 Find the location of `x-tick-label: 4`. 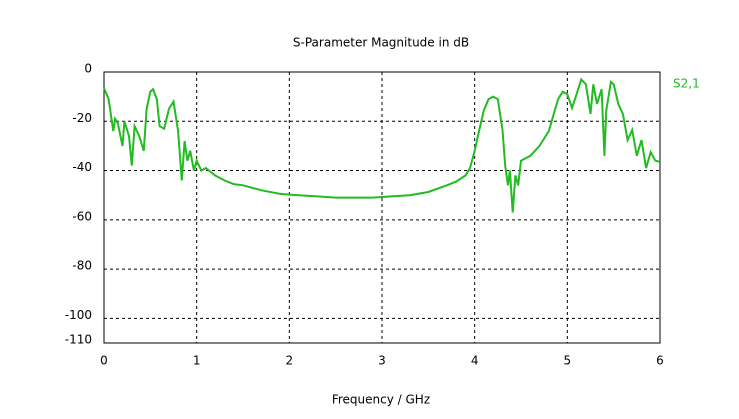

x-tick-label: 4 is located at coordinates (475, 361).